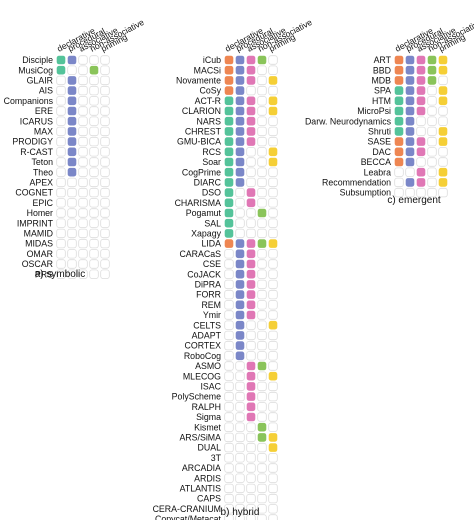  I want to click on architecture-label: RCS, so click(211, 152).